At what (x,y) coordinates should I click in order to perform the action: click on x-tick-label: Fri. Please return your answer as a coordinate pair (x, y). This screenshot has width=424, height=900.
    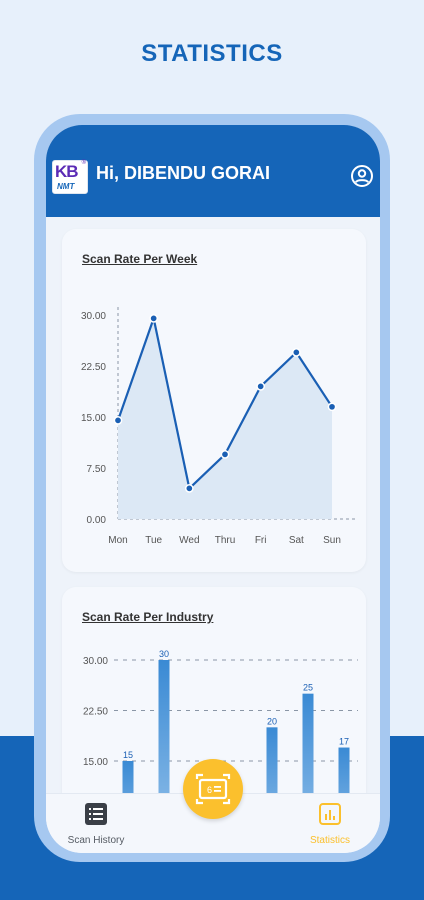
    Looking at the image, I should click on (261, 540).